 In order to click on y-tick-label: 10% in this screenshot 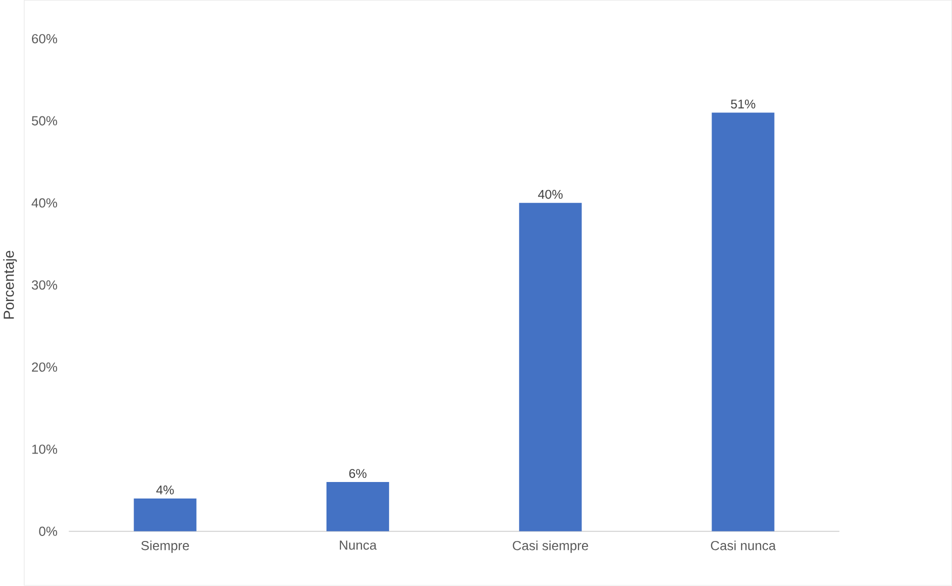, I will do `click(45, 449)`.